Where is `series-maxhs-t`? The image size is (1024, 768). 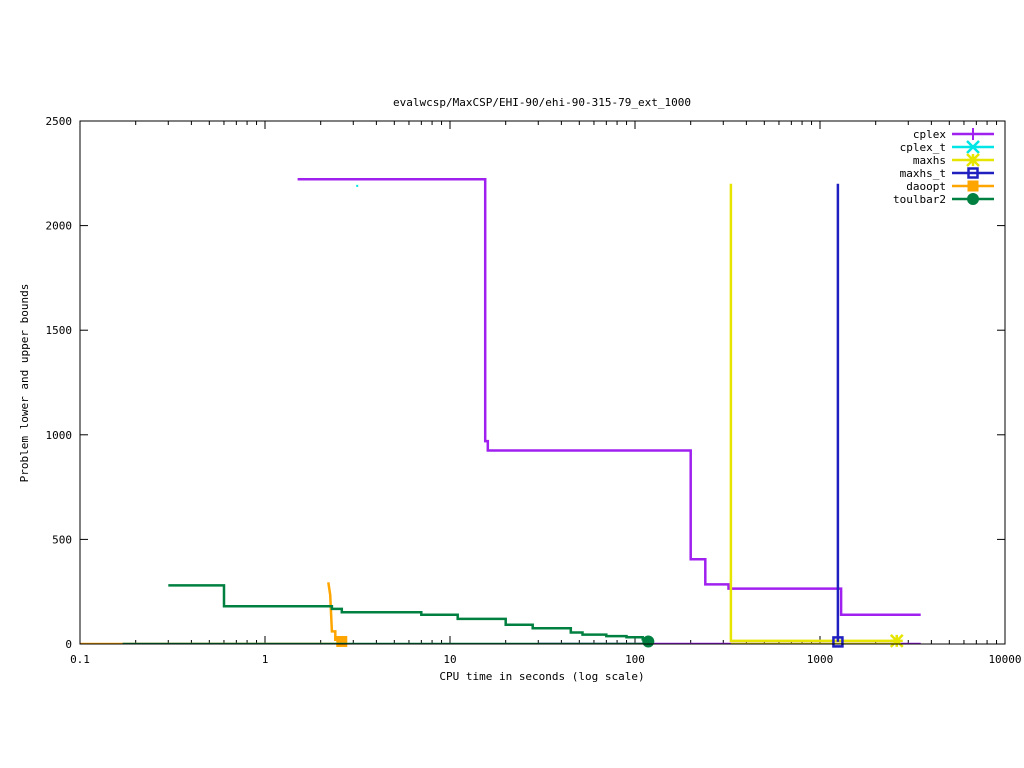 series-maxhs-t is located at coordinates (838, 415).